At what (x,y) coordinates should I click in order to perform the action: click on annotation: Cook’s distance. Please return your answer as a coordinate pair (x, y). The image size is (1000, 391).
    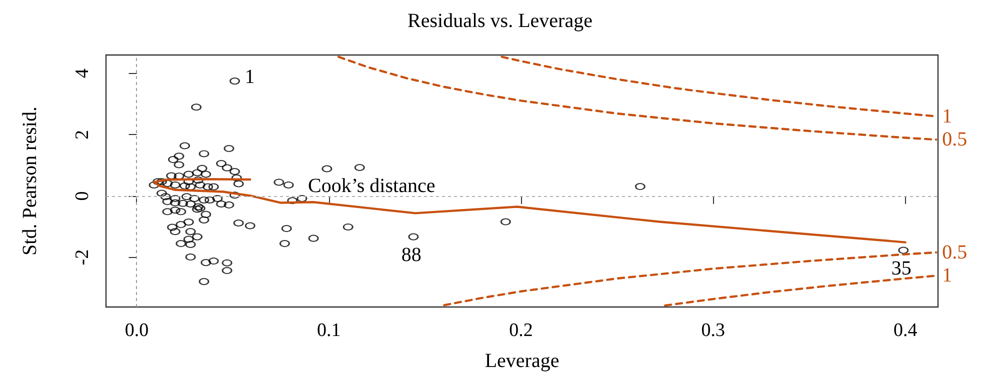
    Looking at the image, I should click on (372, 186).